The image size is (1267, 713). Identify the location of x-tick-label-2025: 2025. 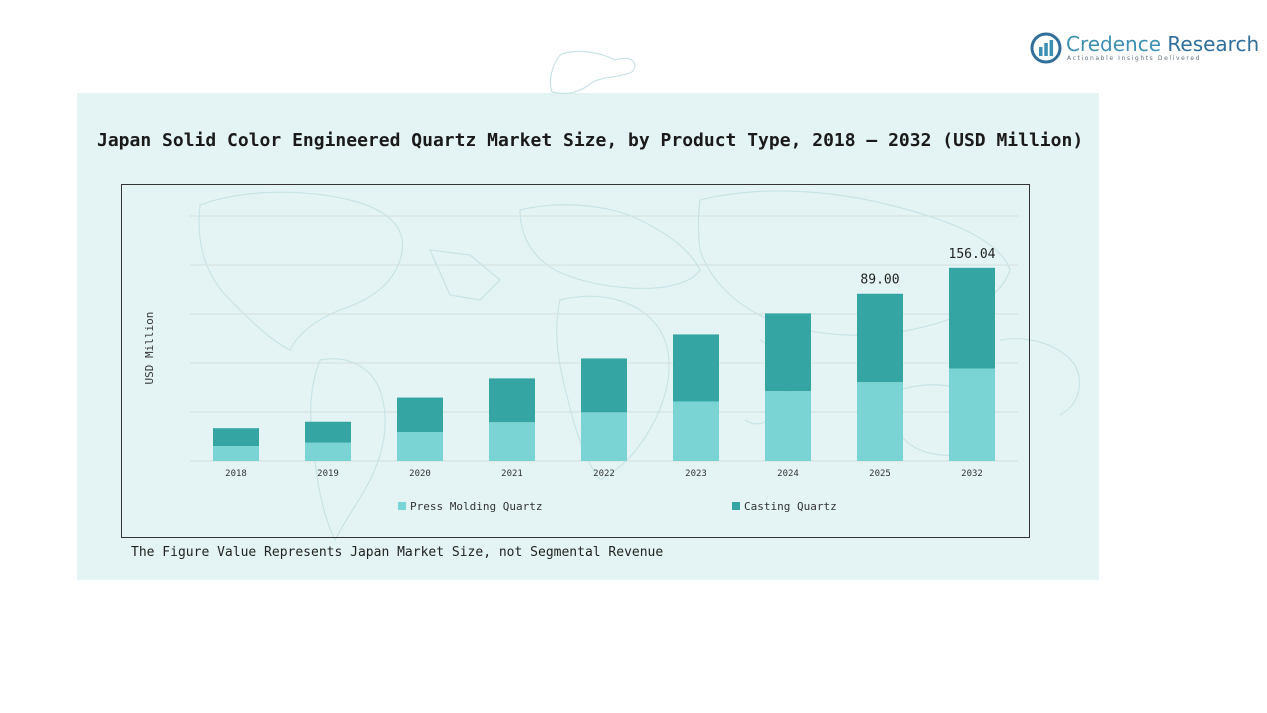
(880, 474).